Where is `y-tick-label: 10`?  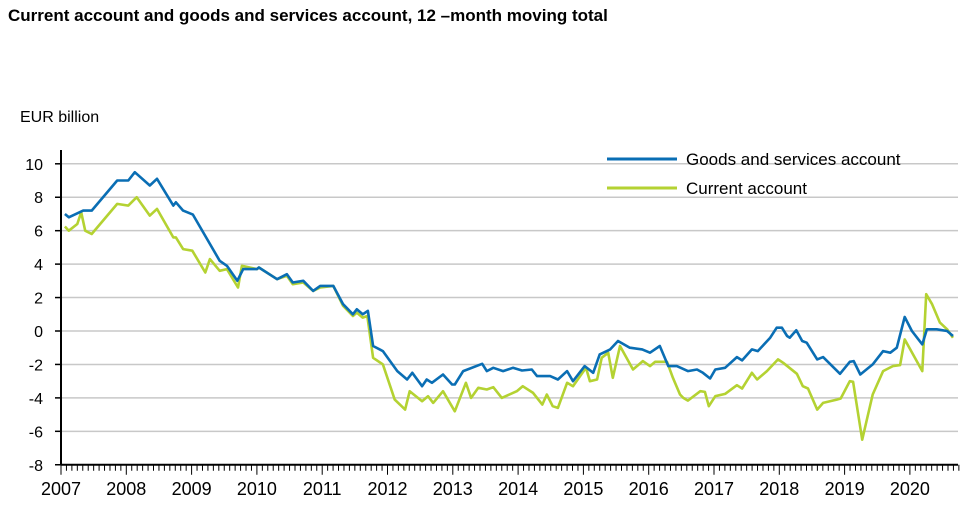
y-tick-label: 10 is located at coordinates (34, 165).